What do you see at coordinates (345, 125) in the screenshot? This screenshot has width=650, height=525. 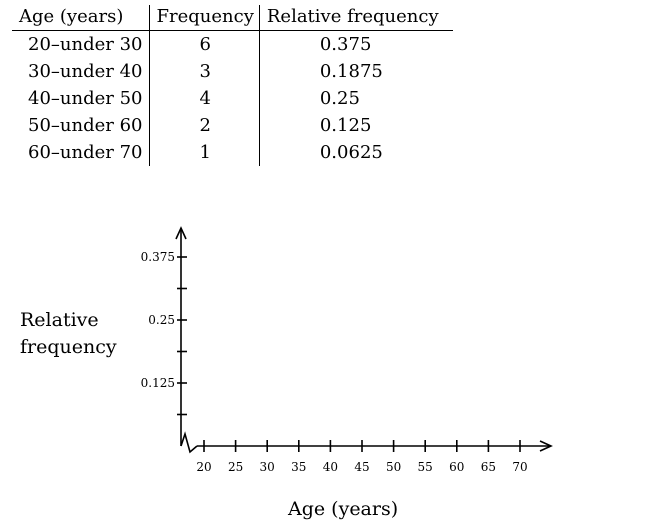 I see `relative-frequency-value: 0.125` at bounding box center [345, 125].